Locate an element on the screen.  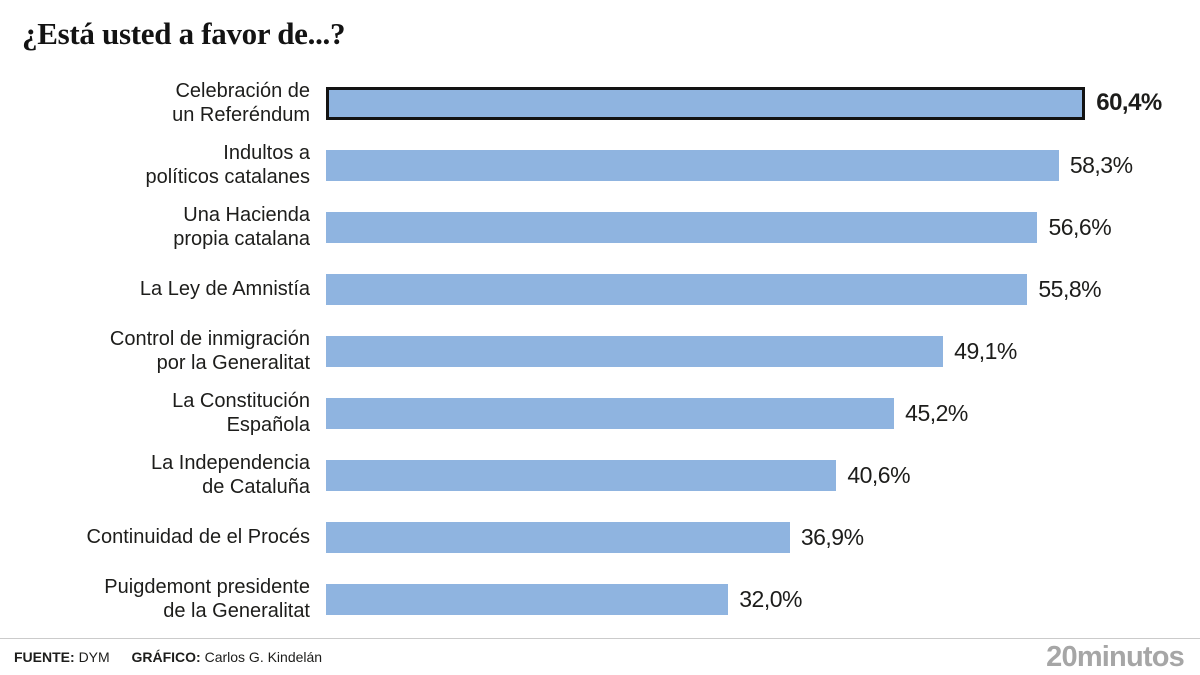
bar-track: 60,4% is located at coordinates (763, 103).